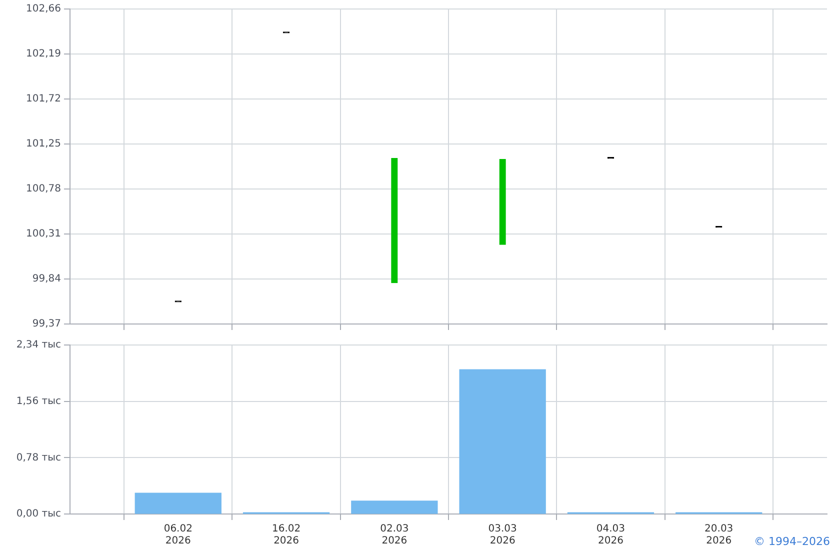  I want to click on y-tick-label: 101,25, so click(43, 144).